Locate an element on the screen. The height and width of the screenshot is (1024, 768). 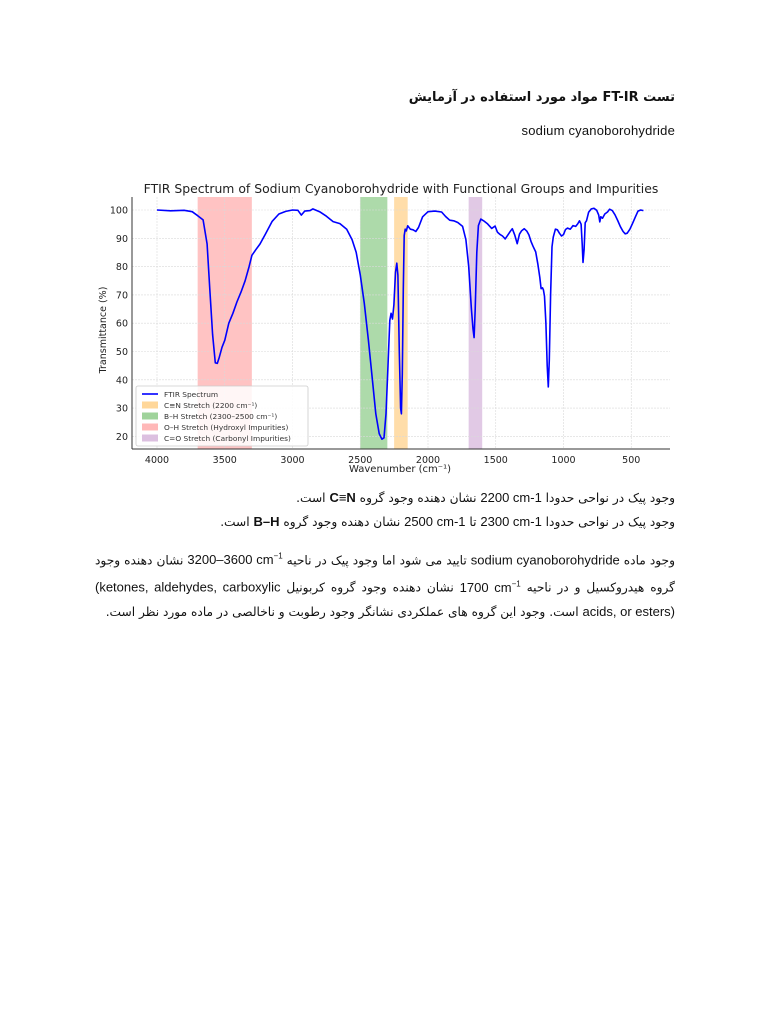
wavenumber-value: 2200 cm-1 is located at coordinates (511, 497).